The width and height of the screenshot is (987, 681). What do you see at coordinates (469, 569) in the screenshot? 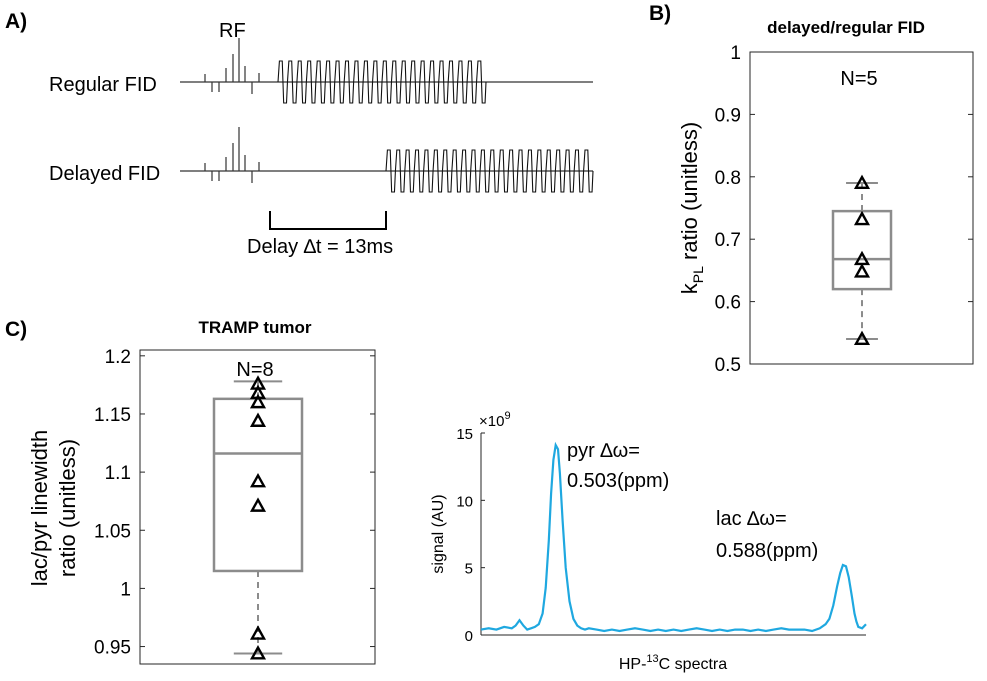
I see `spectrum-ytick-label: 5` at bounding box center [469, 569].